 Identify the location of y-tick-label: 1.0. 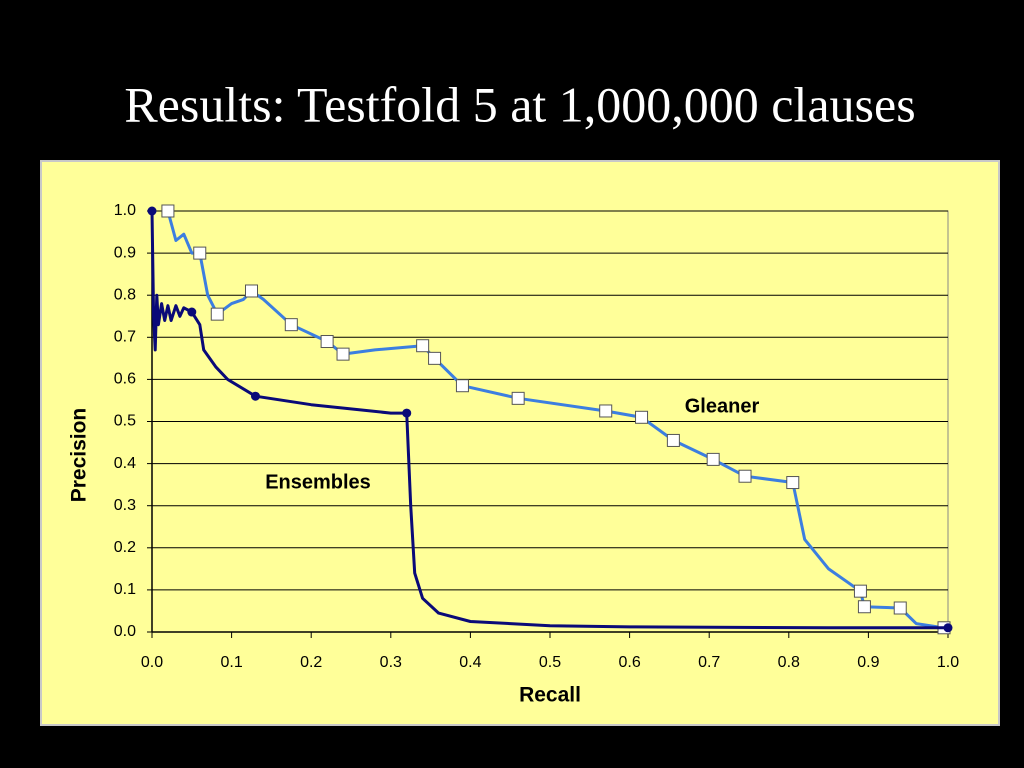
(125, 210).